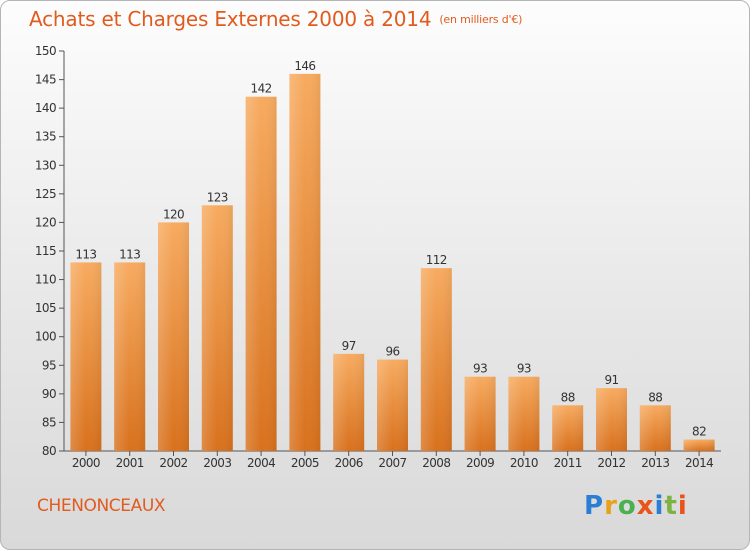  I want to click on y-tick-label: 105, so click(45, 308).